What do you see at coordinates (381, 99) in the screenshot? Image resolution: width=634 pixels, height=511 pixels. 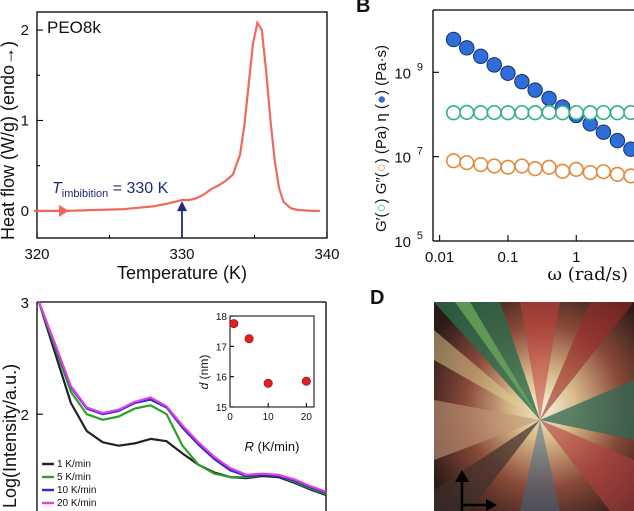 I see `eta-marker-icon: ●` at bounding box center [381, 99].